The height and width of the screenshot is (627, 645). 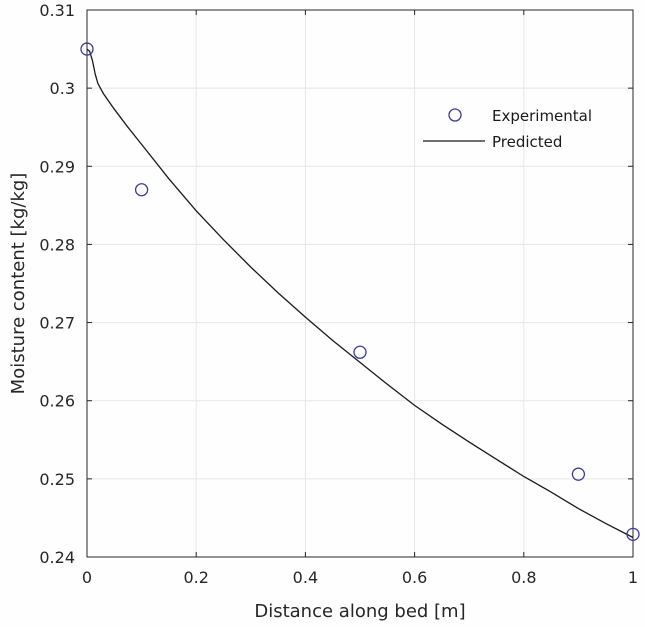 What do you see at coordinates (633, 577) in the screenshot?
I see `x-tick-label: 1` at bounding box center [633, 577].